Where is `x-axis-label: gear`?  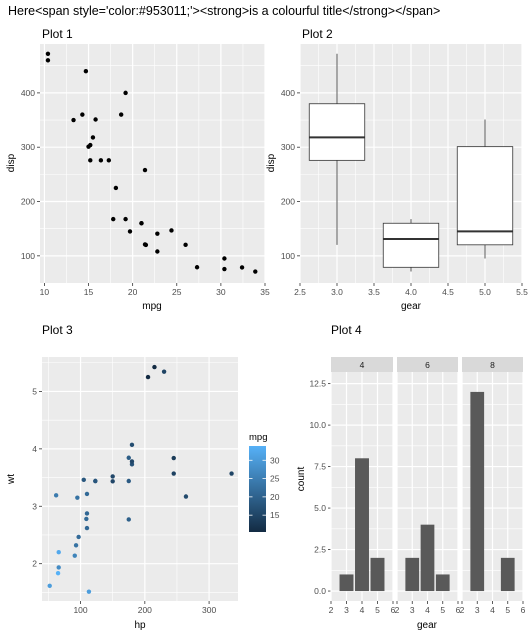
x-axis-label: gear is located at coordinates (411, 306).